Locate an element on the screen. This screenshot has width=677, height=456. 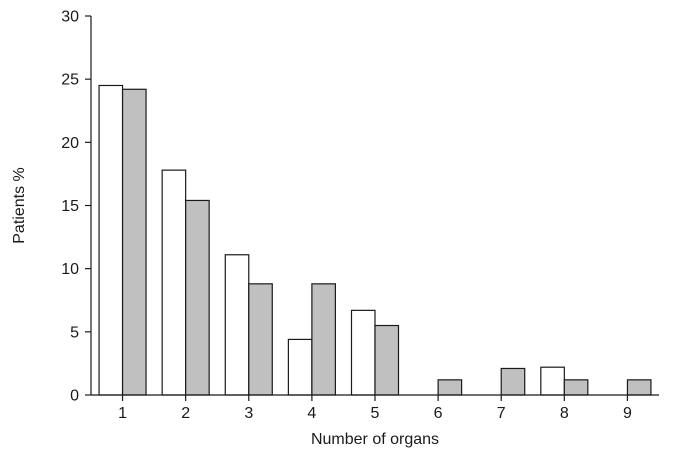
y-tick-label: 0 is located at coordinates (74, 396).